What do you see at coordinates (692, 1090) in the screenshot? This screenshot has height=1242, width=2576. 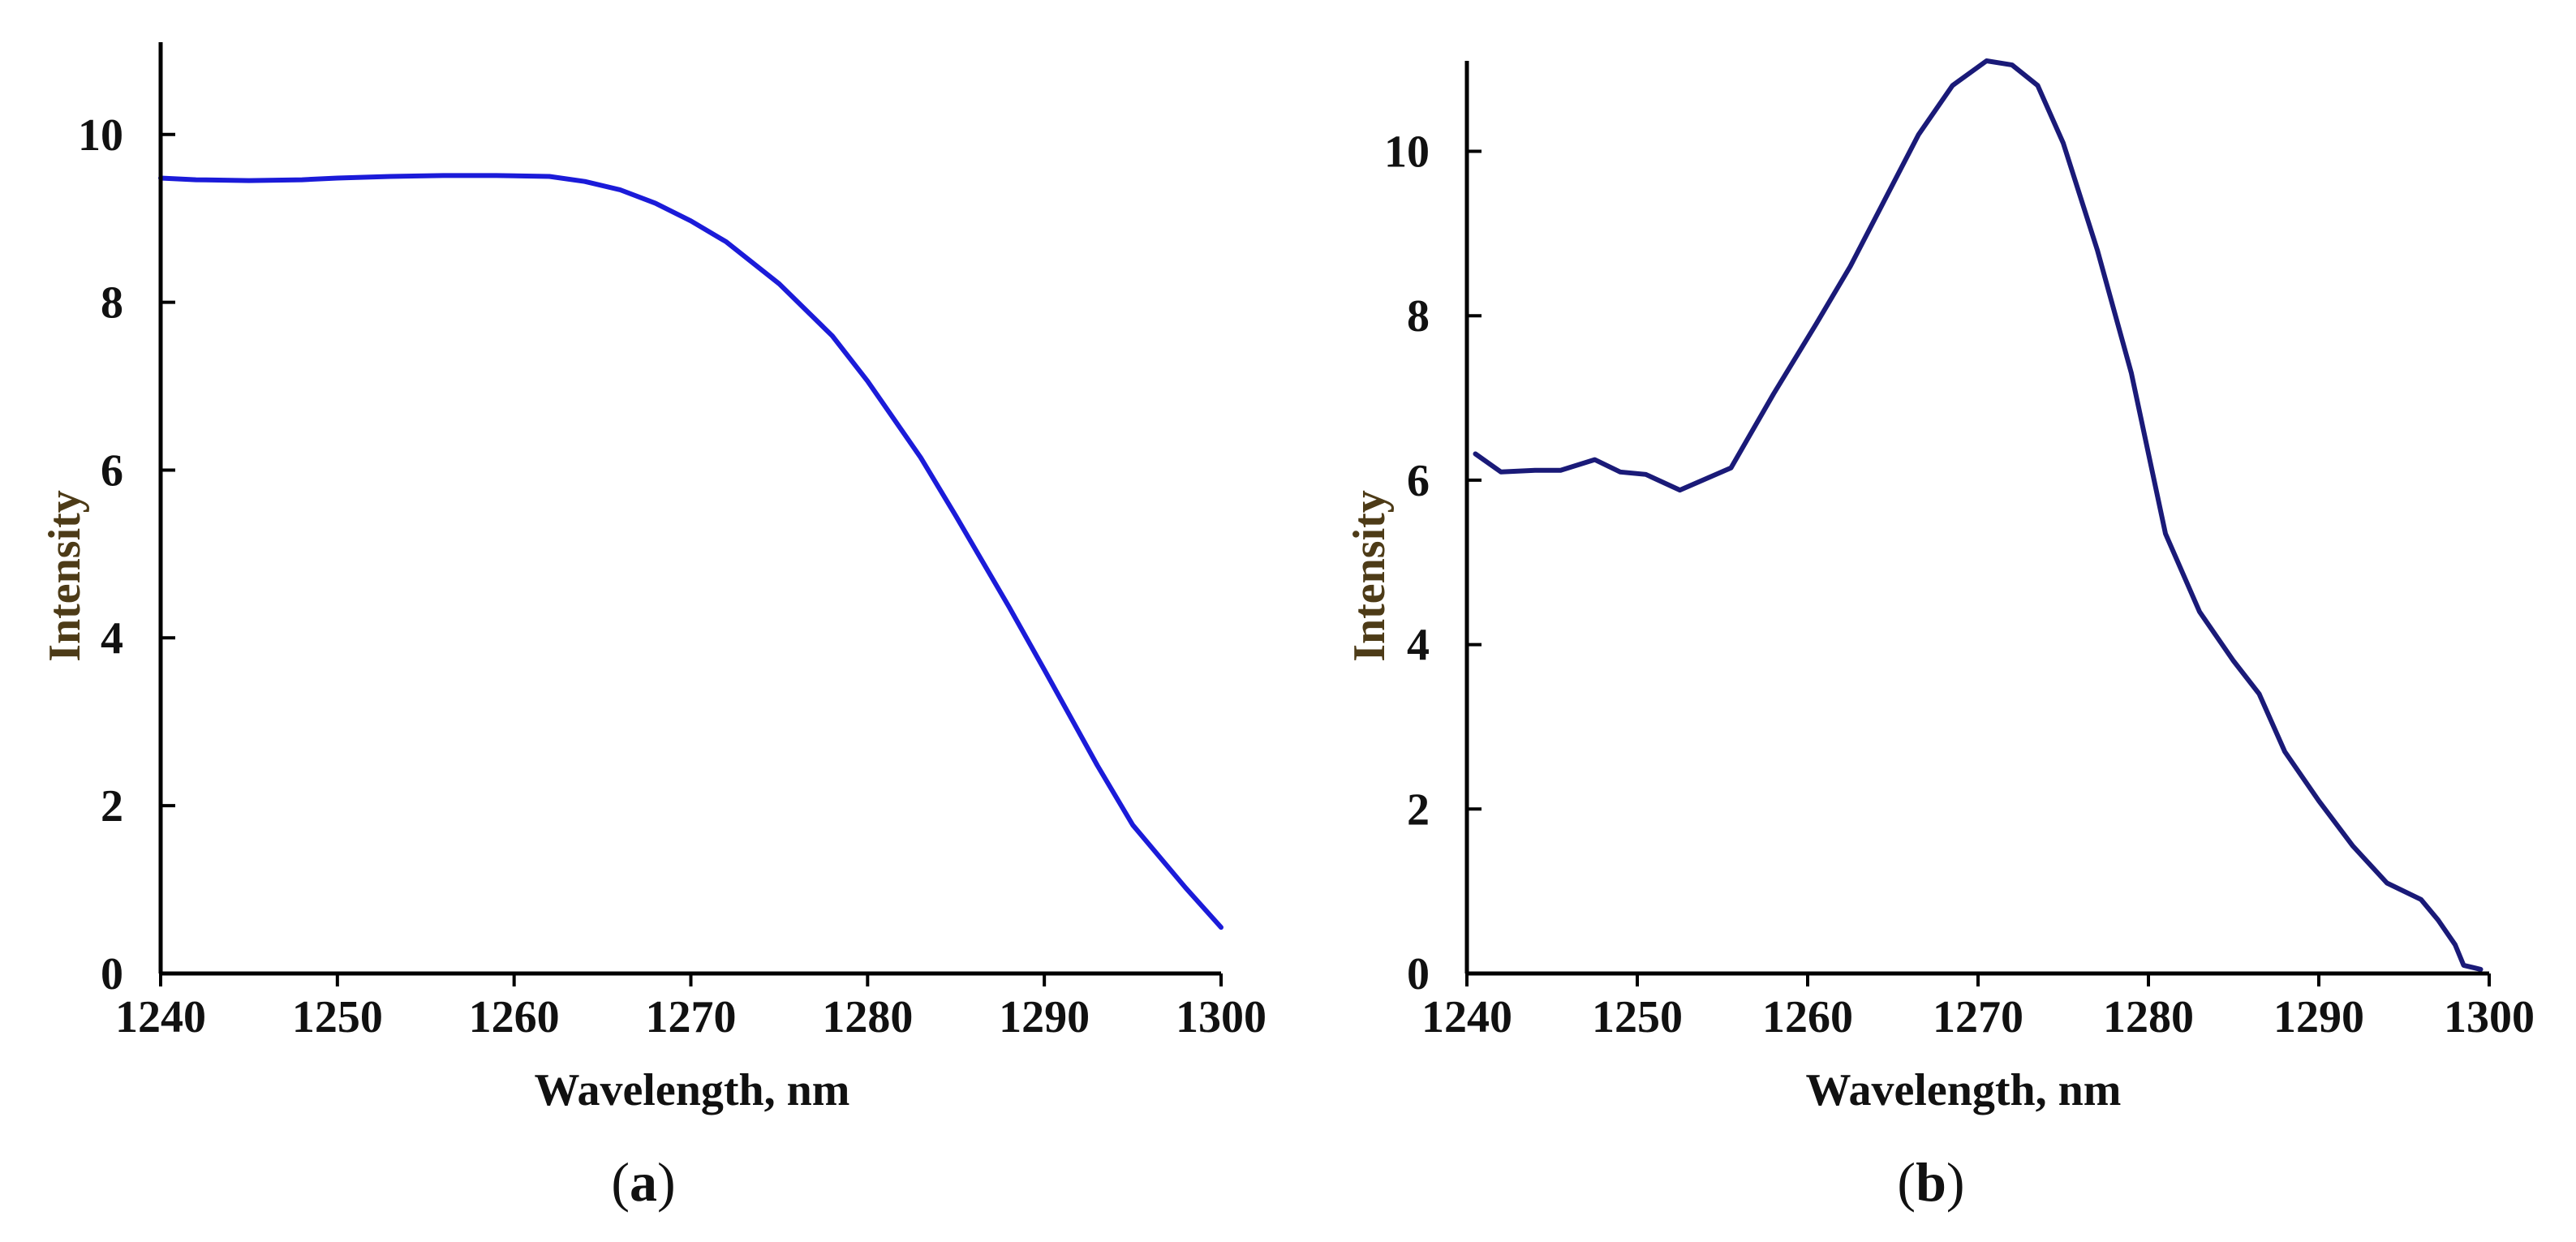 I see `x-axis-title-a: Wavelength, nm` at bounding box center [692, 1090].